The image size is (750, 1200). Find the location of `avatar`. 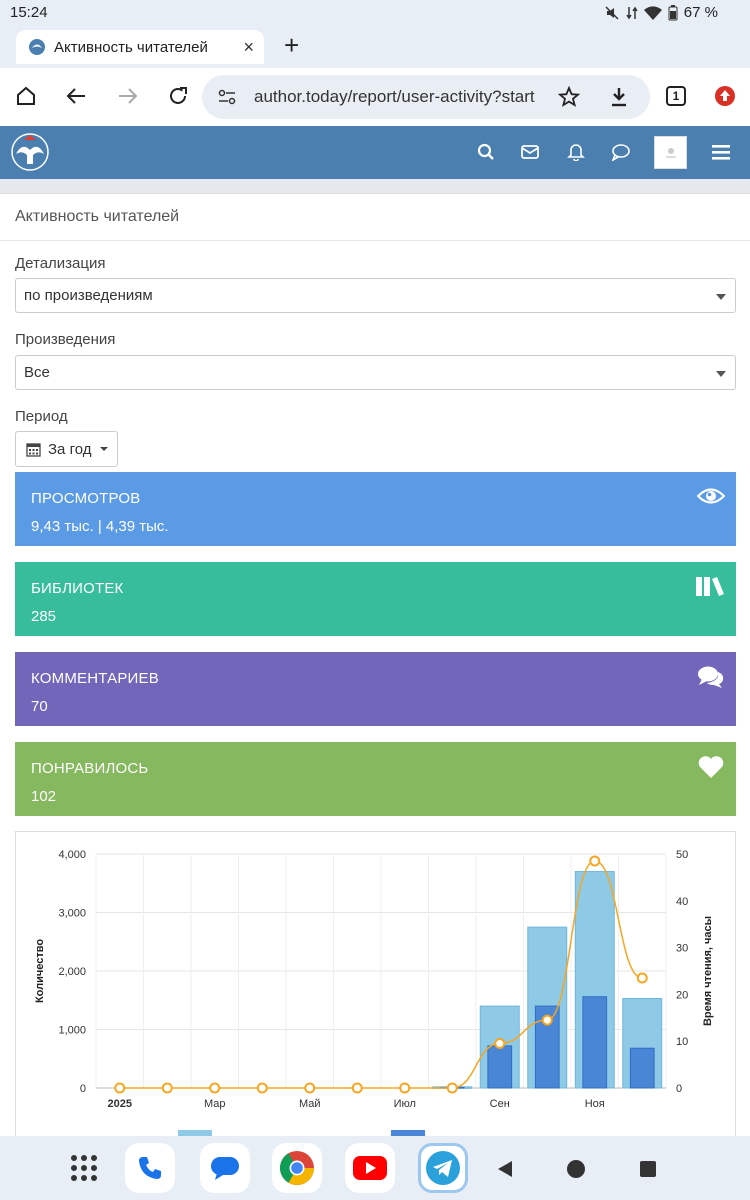

avatar is located at coordinates (670, 152).